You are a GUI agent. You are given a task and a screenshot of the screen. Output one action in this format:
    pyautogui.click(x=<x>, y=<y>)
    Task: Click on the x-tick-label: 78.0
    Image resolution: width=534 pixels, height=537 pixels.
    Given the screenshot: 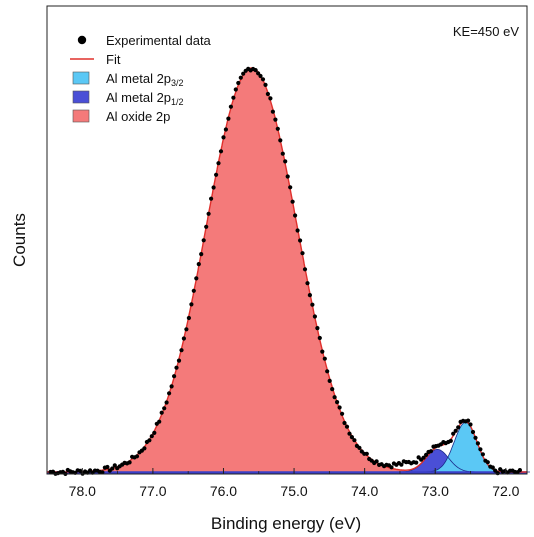 What is the action you would take?
    pyautogui.click(x=82, y=491)
    